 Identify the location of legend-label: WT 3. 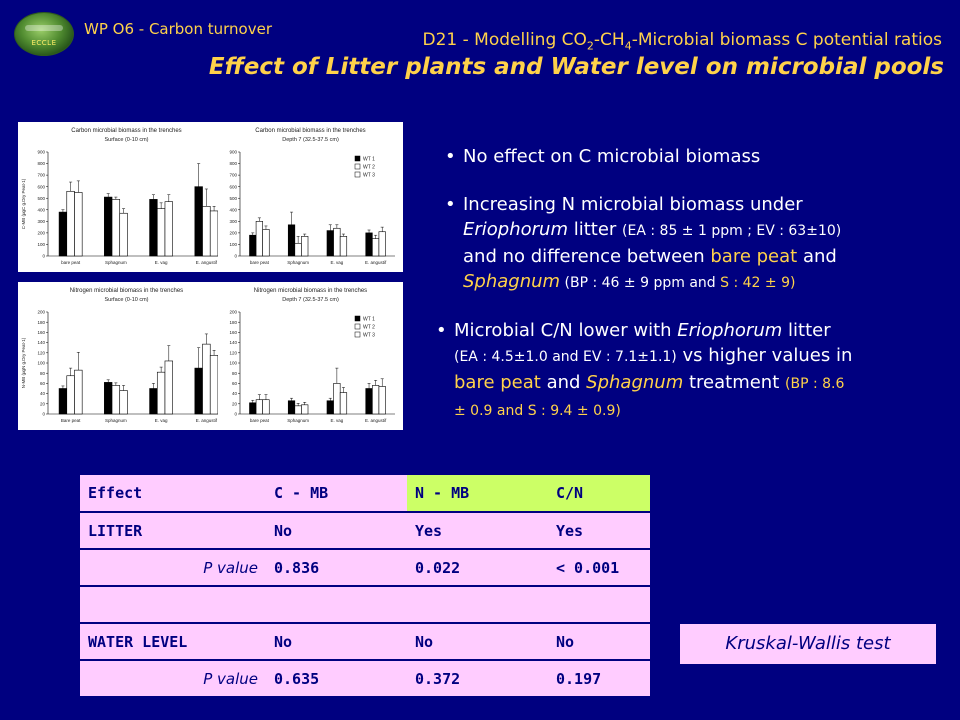
(369, 176).